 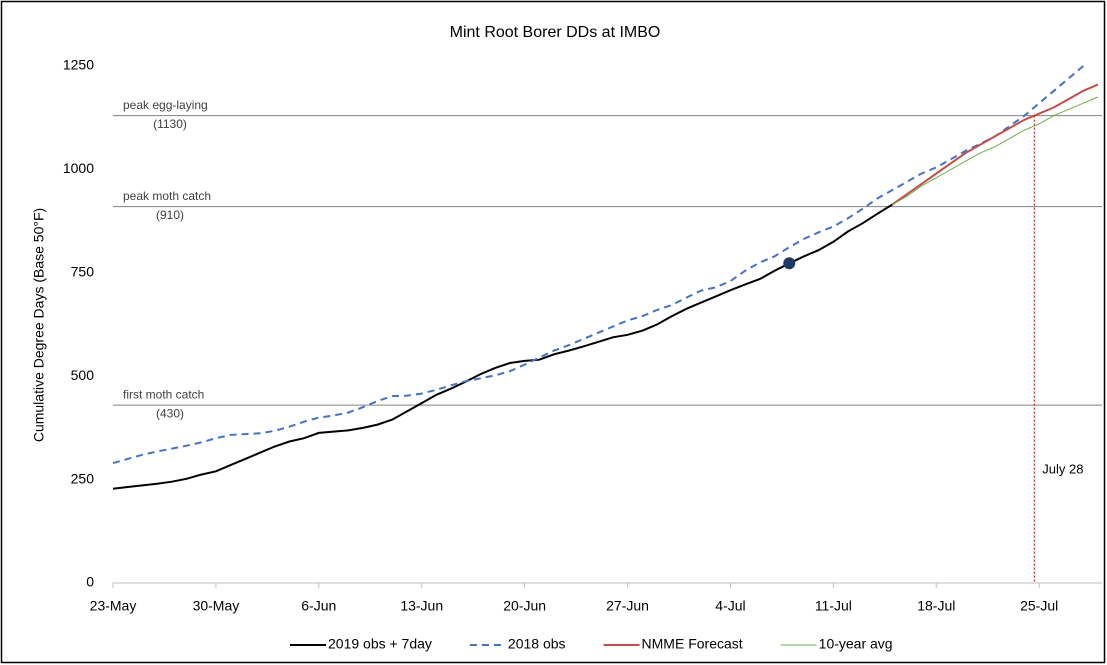 What do you see at coordinates (421, 606) in the screenshot?
I see `x-tick-label: 13-Jun` at bounding box center [421, 606].